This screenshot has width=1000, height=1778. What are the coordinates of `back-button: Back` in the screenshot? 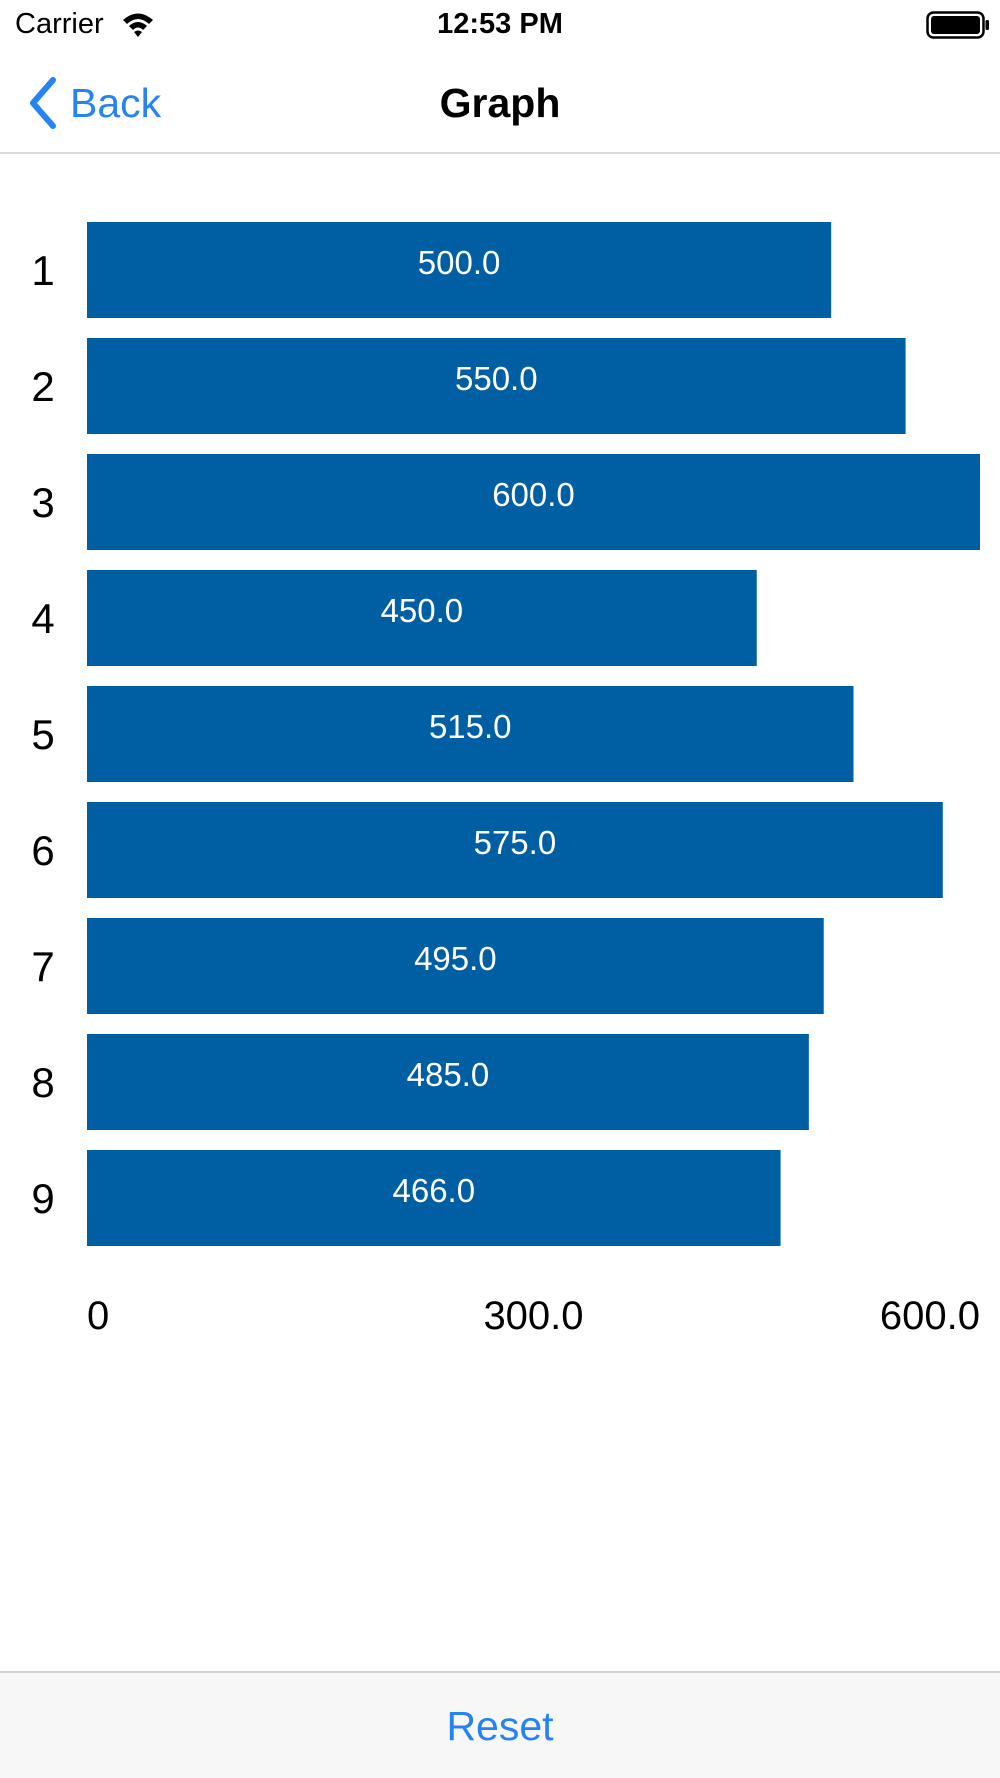 It's located at (94, 103).